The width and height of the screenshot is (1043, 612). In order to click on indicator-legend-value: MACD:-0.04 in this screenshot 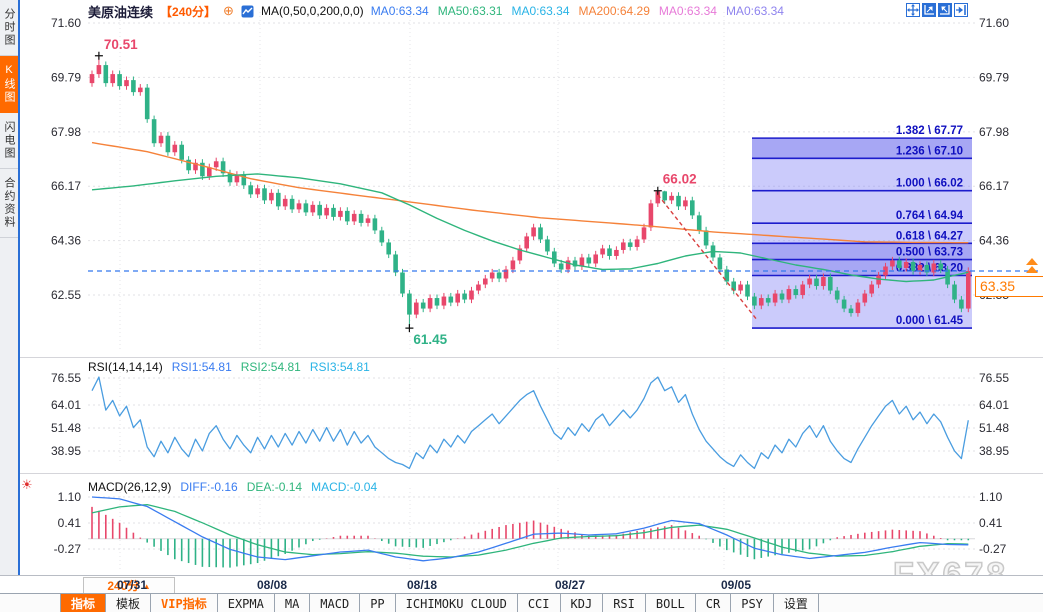, I will do `click(344, 487)`.